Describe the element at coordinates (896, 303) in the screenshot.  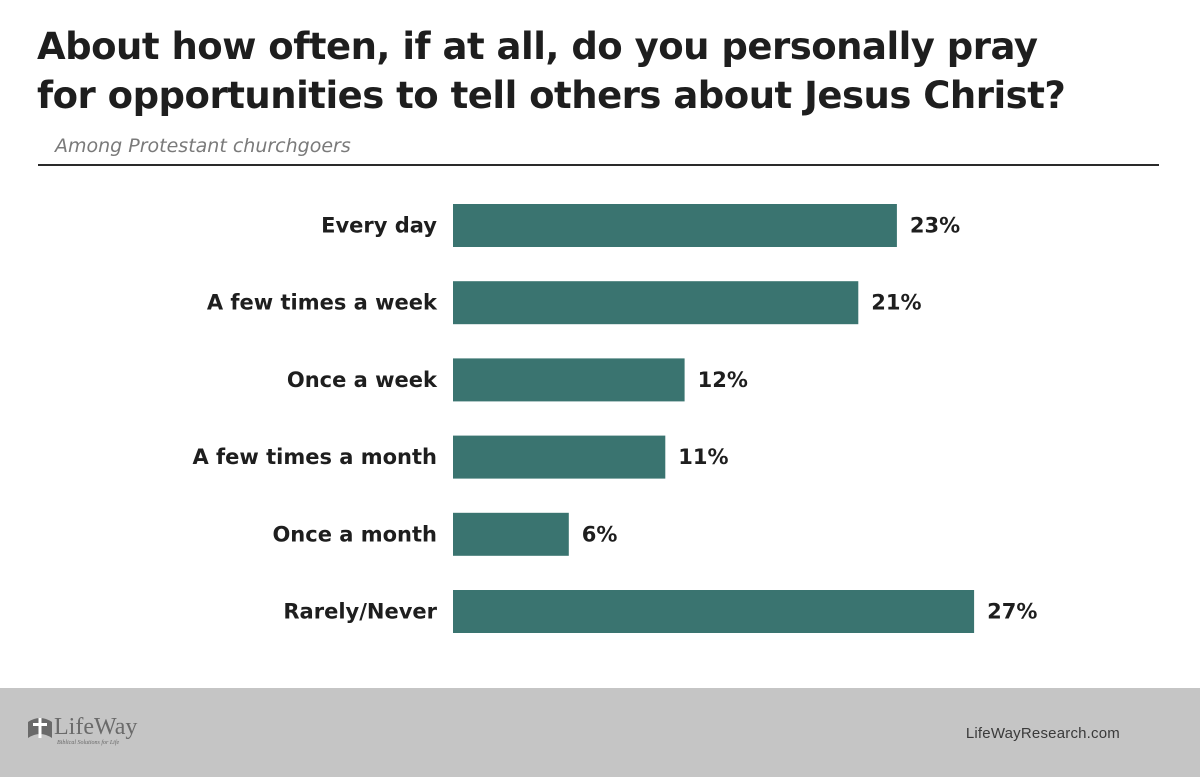
I see `value-label-1: 21%` at that location.